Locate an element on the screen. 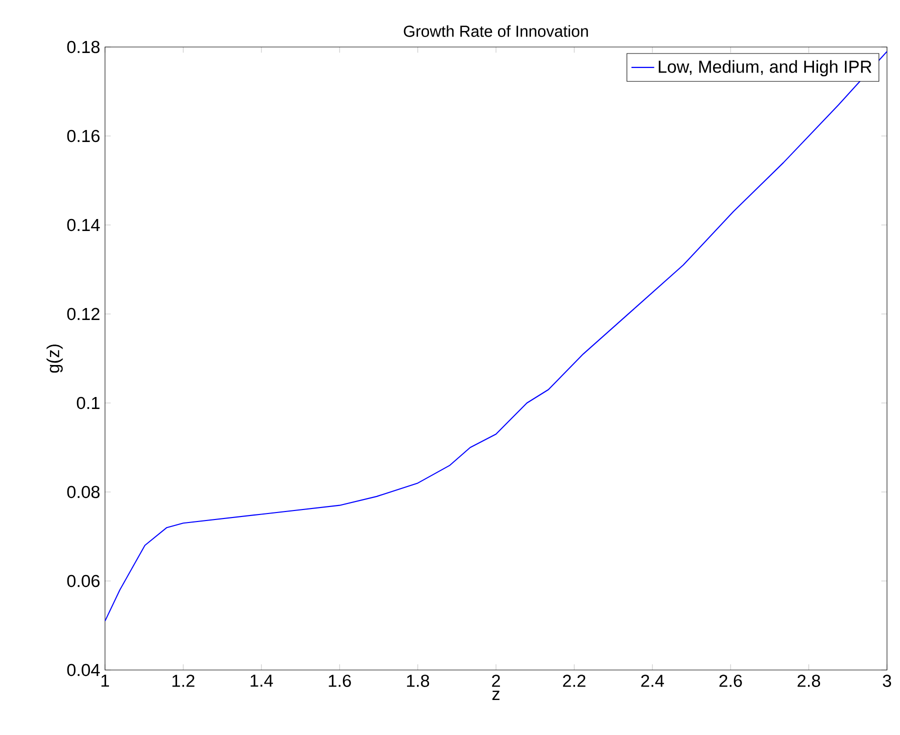 This screenshot has width=900, height=735. x-tick-label: 3 is located at coordinates (887, 680).